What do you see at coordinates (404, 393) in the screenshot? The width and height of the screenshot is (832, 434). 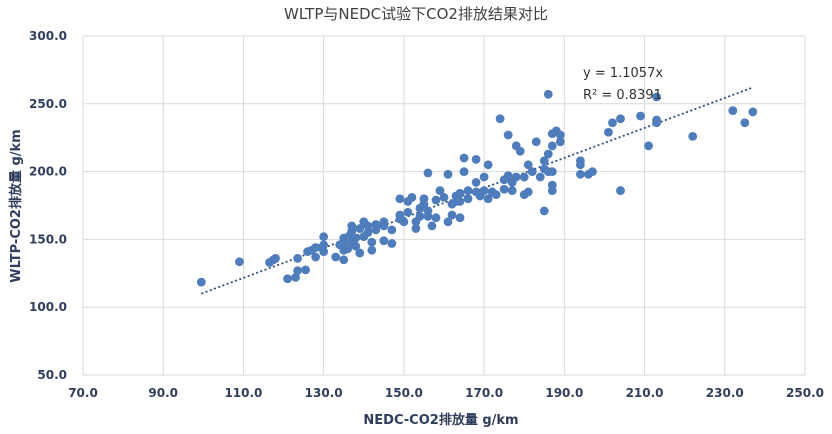 I see `x-tick-label: 150.0` at bounding box center [404, 393].